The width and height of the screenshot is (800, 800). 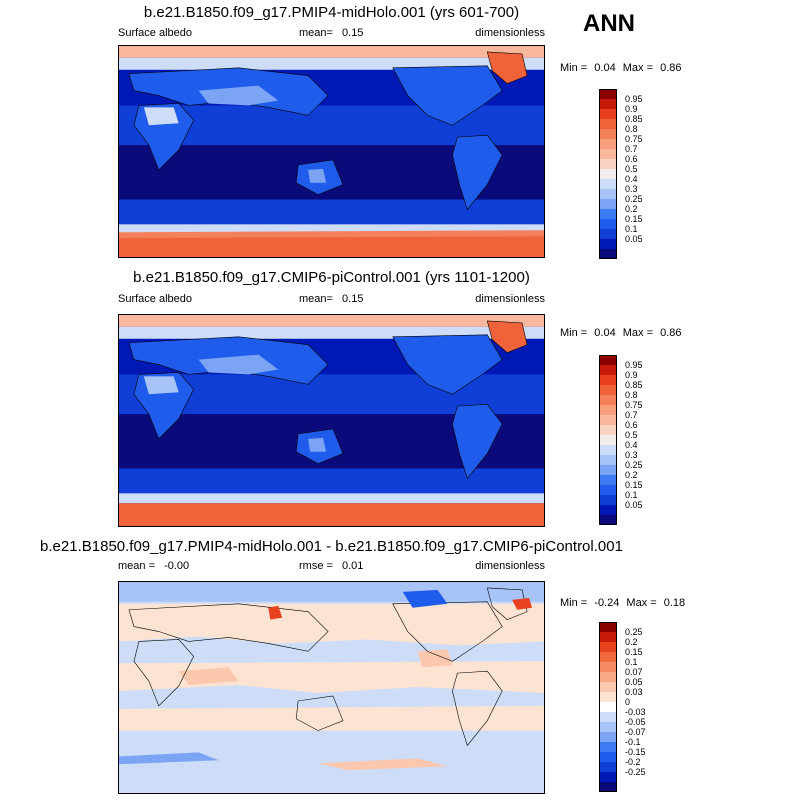 I want to click on colorbar-tick-label: 0.75, so click(x=634, y=139).